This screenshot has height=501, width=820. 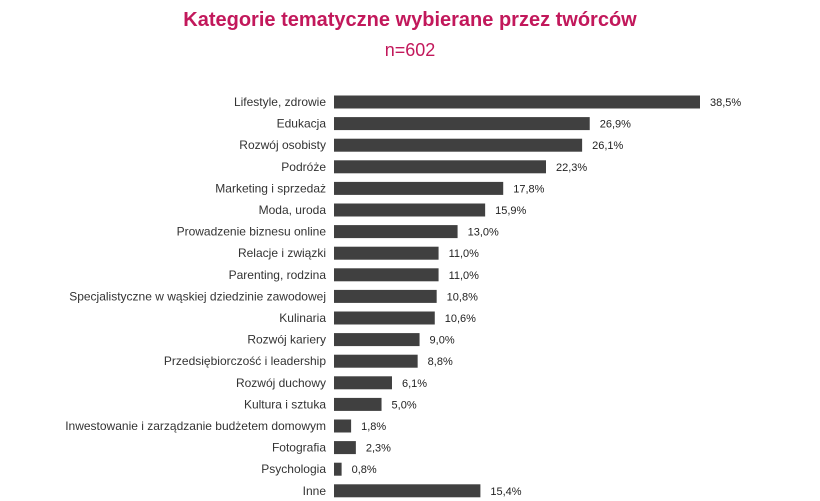 I want to click on value-label: 1,8%, so click(x=373, y=427).